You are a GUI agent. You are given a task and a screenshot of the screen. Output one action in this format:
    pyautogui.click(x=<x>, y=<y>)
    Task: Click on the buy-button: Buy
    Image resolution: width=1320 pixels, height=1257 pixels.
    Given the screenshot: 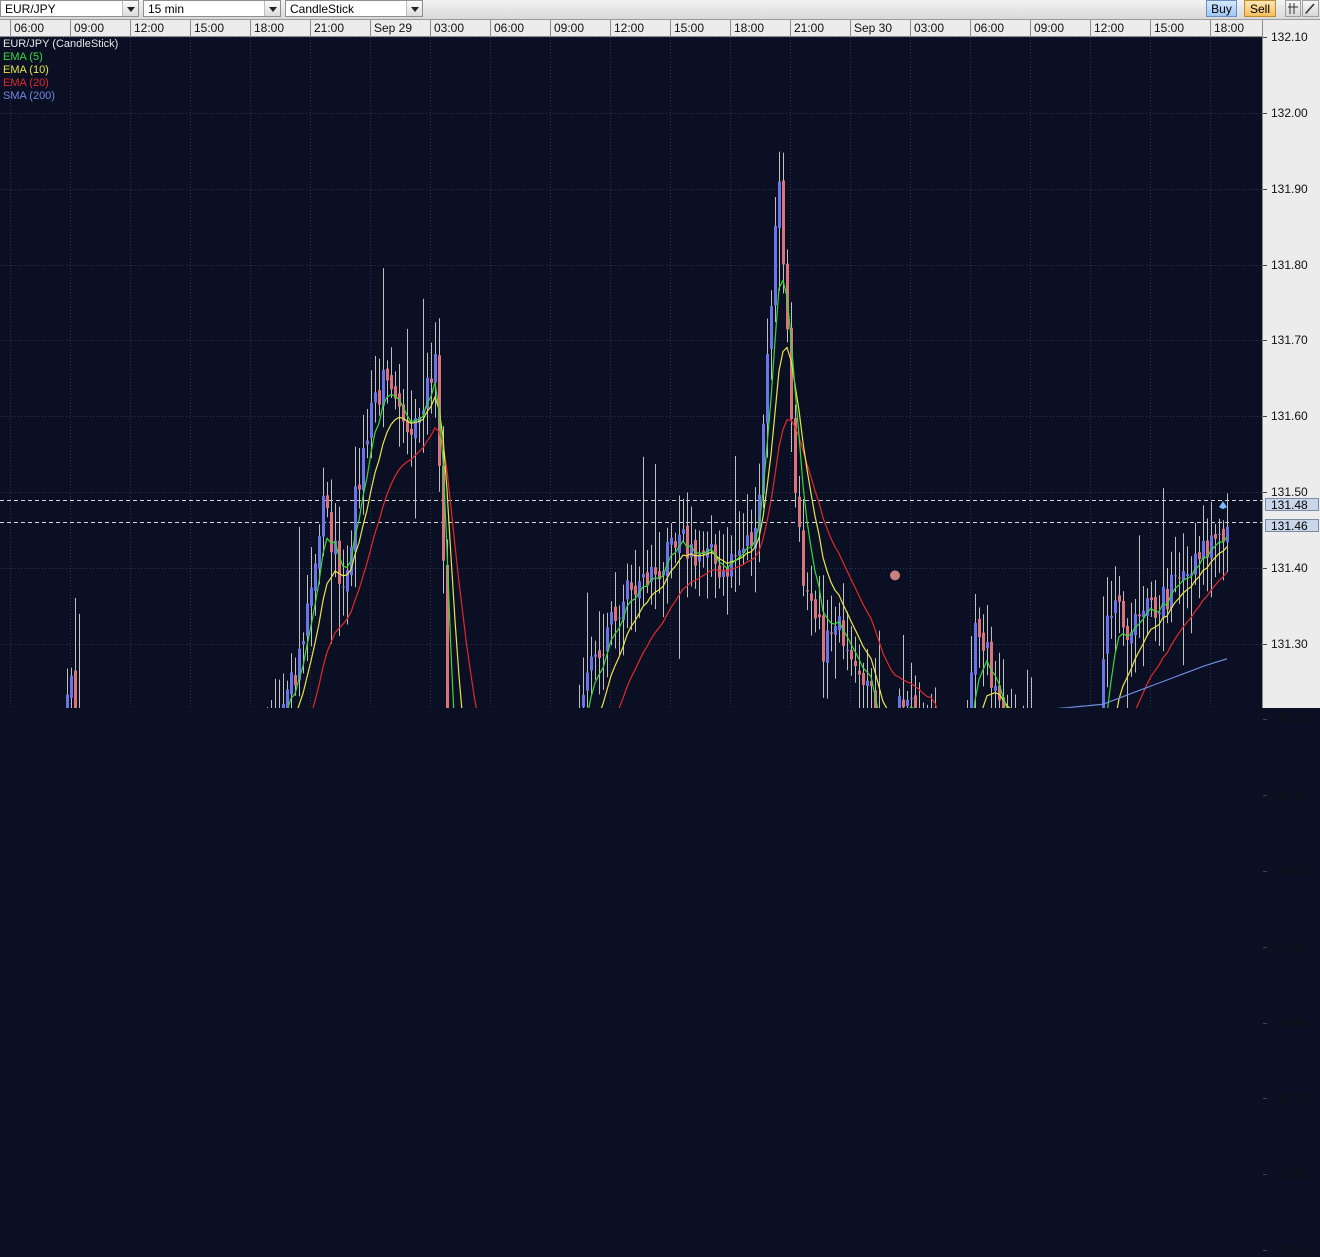 What is the action you would take?
    pyautogui.click(x=1221, y=8)
    